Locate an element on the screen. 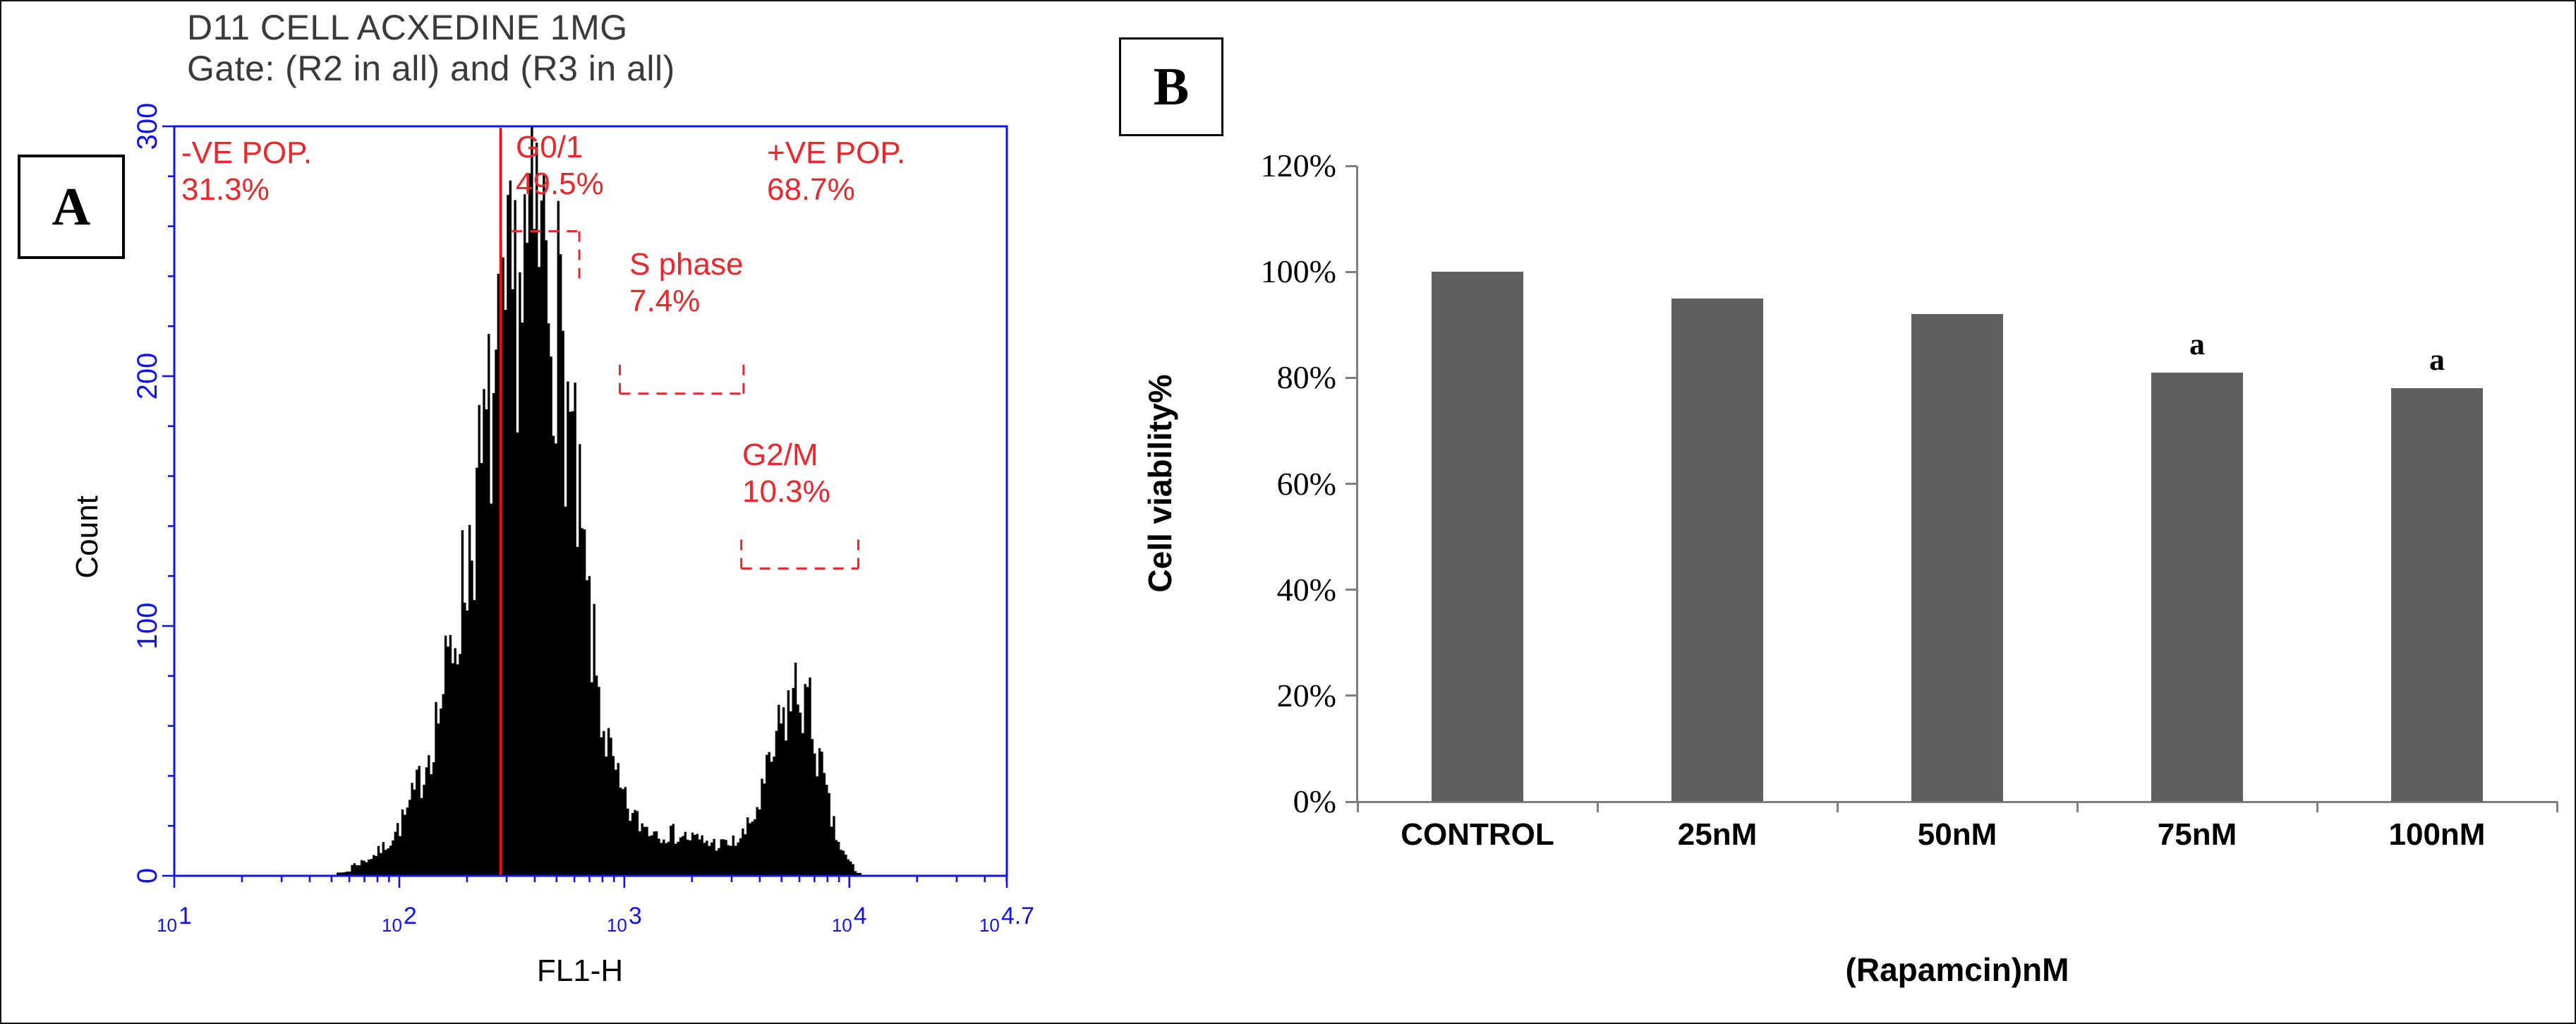  category-label-25nm: 25nM is located at coordinates (1718, 834).